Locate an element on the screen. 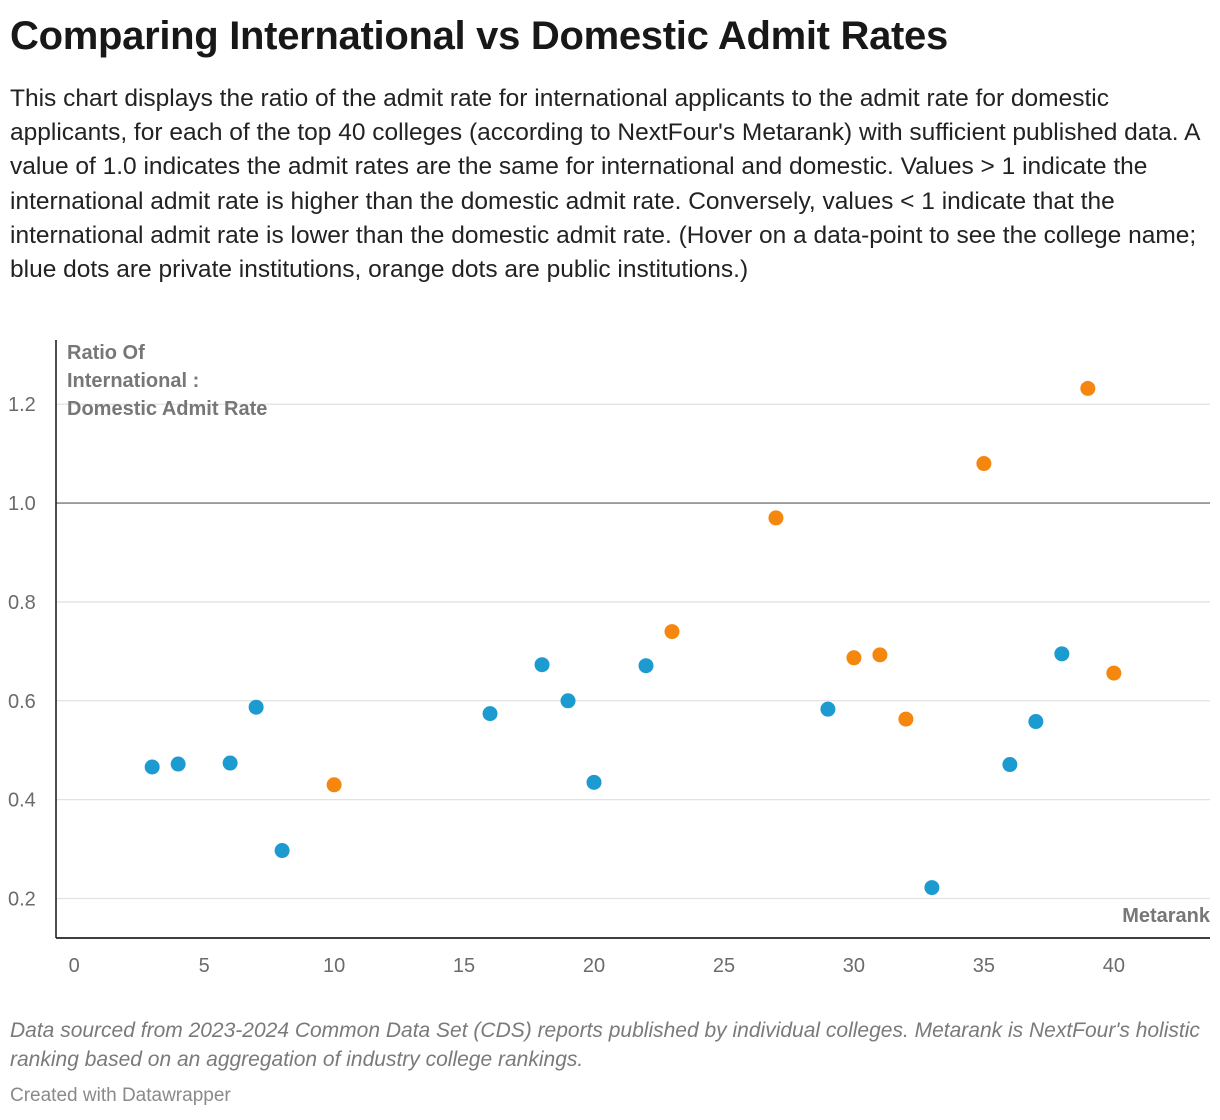 This screenshot has width=1220, height=1120. y-tick-label: 1.0 is located at coordinates (22, 504).